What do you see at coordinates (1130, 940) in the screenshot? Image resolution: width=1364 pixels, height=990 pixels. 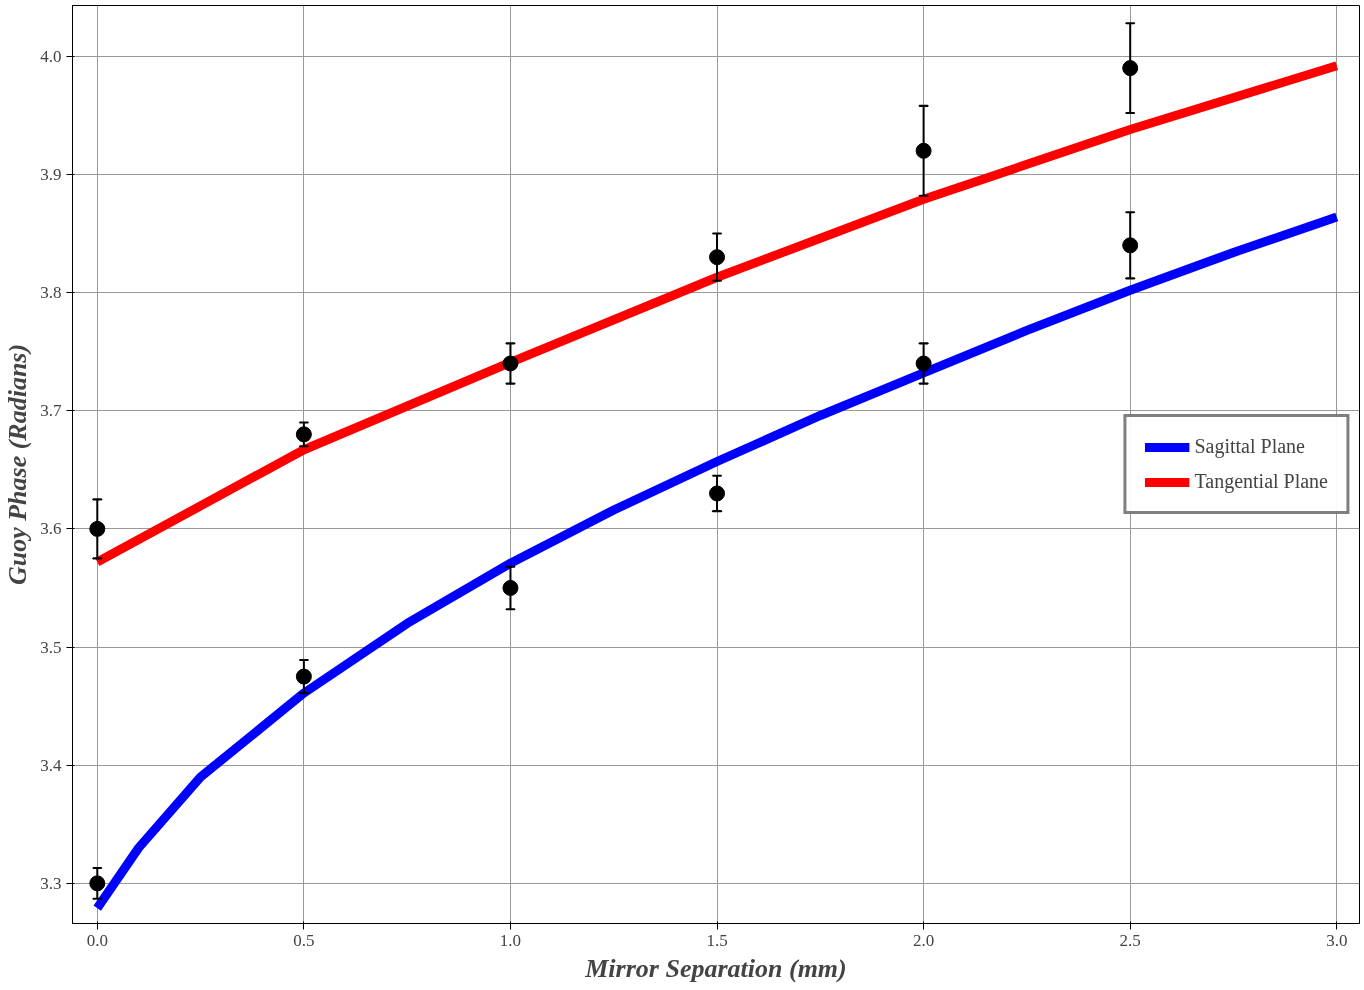 I see `x-tick-label: 2.5` at bounding box center [1130, 940].